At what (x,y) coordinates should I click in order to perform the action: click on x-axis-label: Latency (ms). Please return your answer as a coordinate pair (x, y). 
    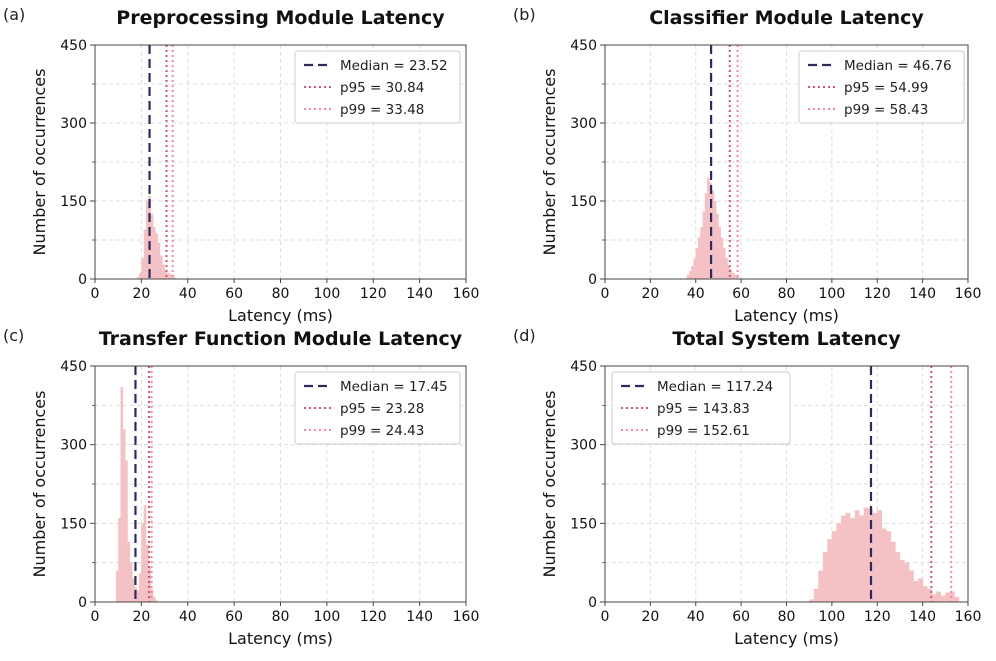
    Looking at the image, I should click on (280, 315).